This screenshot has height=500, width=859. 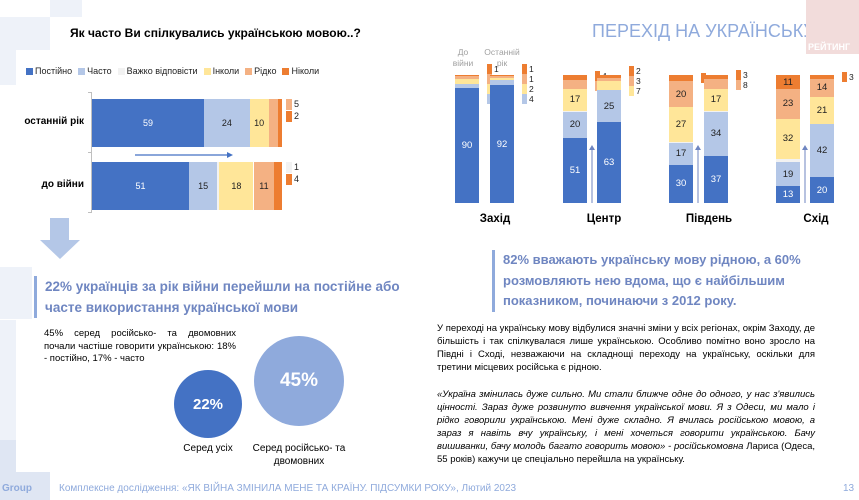 What do you see at coordinates (99, 71) in the screenshot?
I see `legend-label: Часто` at bounding box center [99, 71].